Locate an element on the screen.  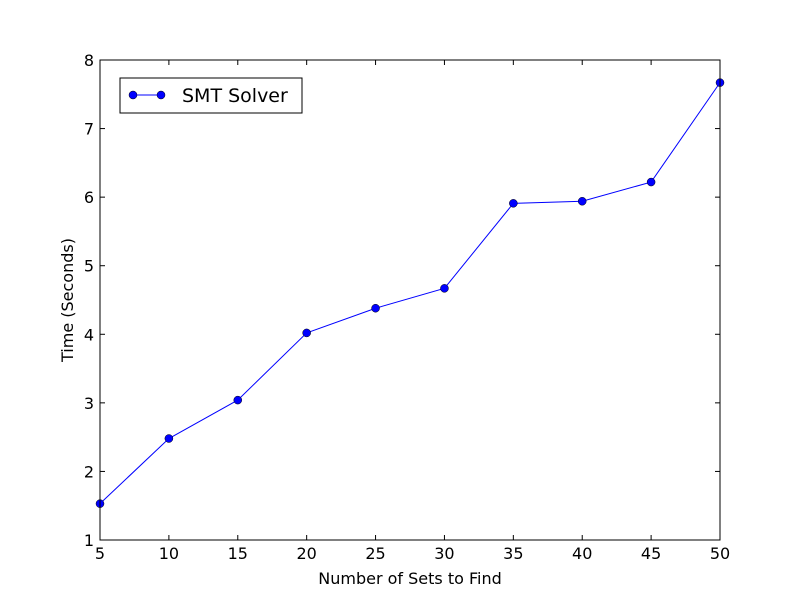
x-tick-label: 5 is located at coordinates (100, 553).